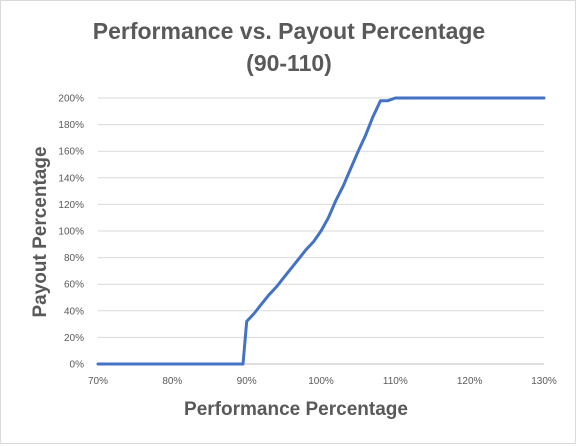  What do you see at coordinates (71, 178) in the screenshot?
I see `y-tick-label: 140%` at bounding box center [71, 178].